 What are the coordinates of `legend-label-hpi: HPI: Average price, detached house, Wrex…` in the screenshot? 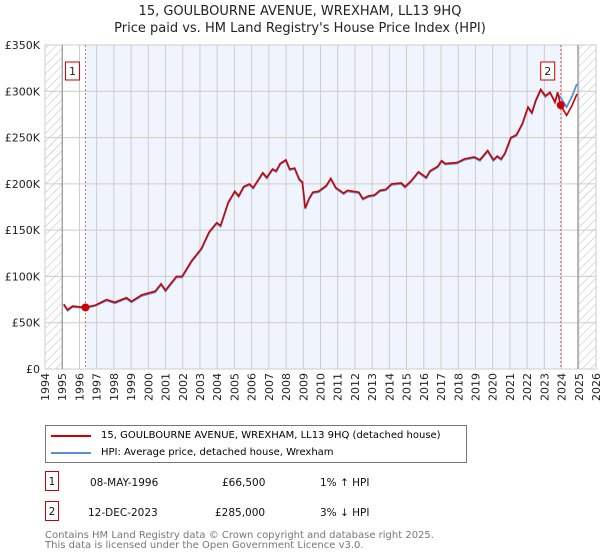 It's located at (217, 452).